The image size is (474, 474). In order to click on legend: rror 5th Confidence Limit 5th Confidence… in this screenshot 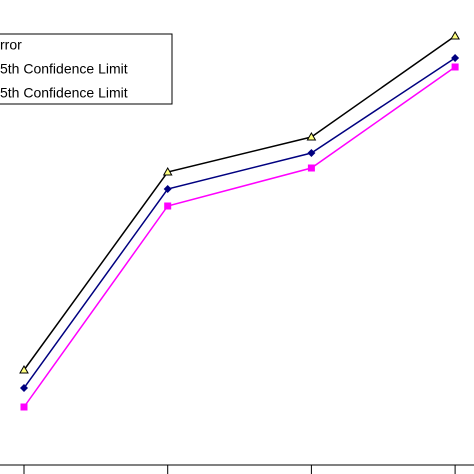, I will do `click(86, 69)`.